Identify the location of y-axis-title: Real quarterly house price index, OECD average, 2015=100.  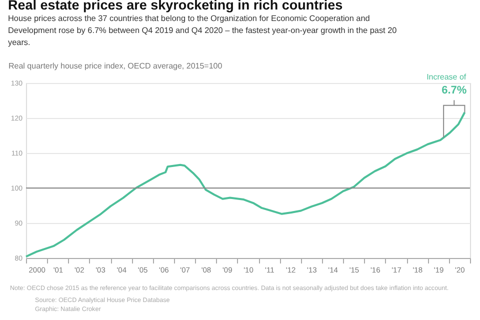
(115, 66).